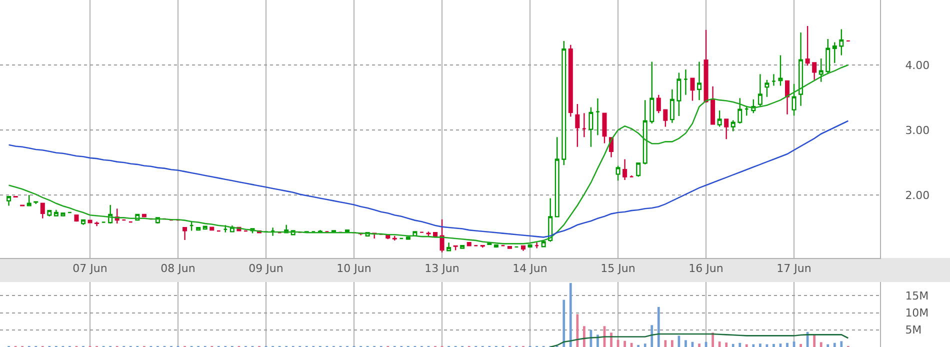  I want to click on x-tick-label: 09 Jun, so click(266, 269).